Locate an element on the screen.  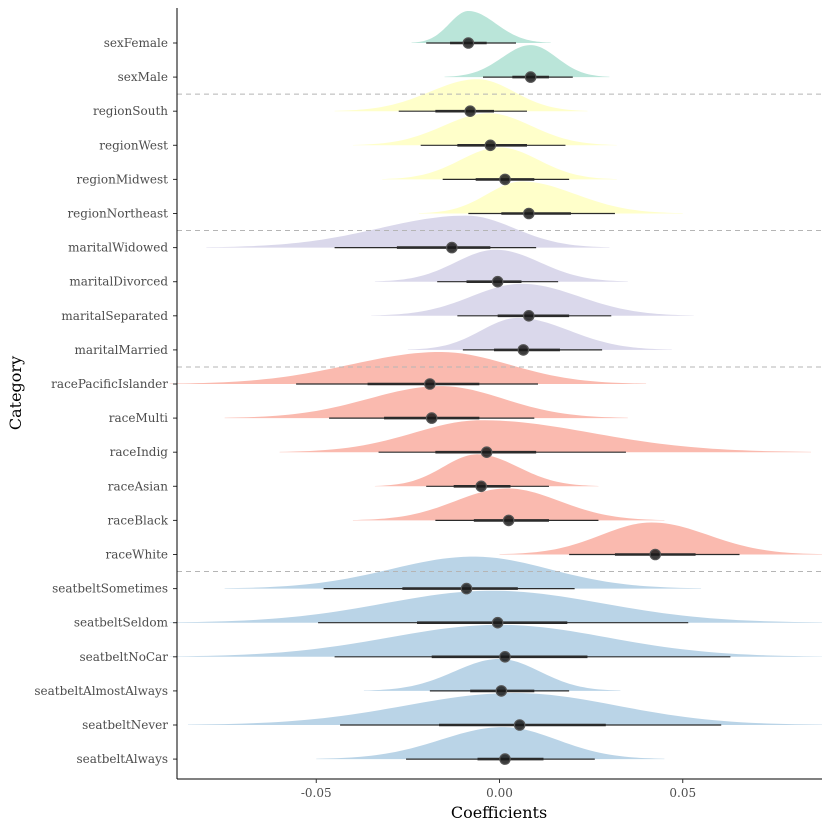
density-regionnortheast is located at coordinates (550, 197).